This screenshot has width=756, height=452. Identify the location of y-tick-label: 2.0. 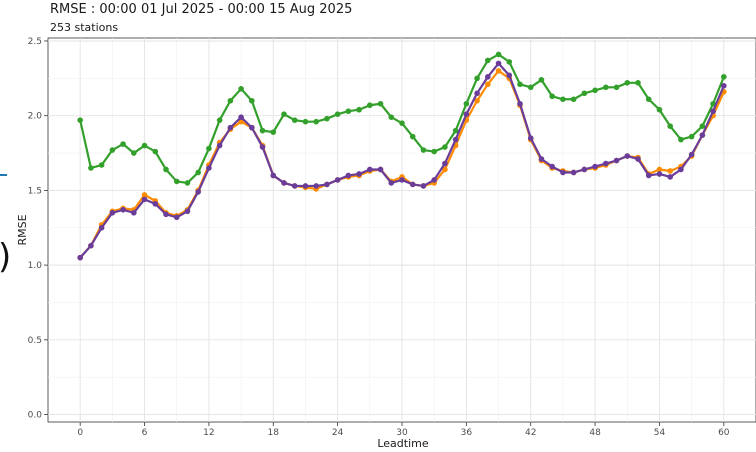
(35, 117).